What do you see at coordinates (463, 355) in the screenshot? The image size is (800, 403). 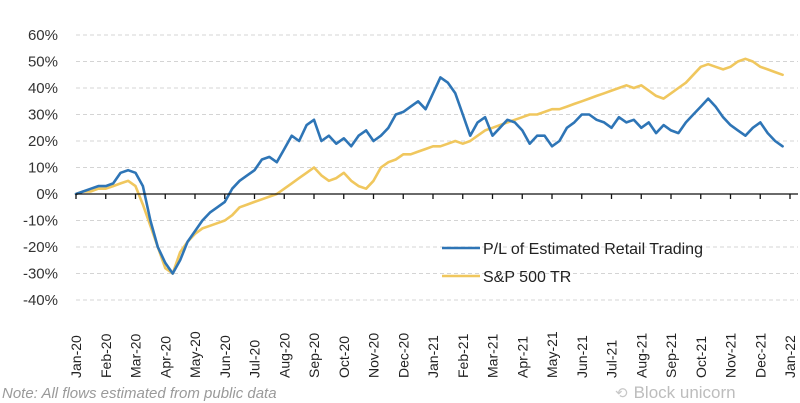 I see `x-tick-label: Feb-21` at bounding box center [463, 355].